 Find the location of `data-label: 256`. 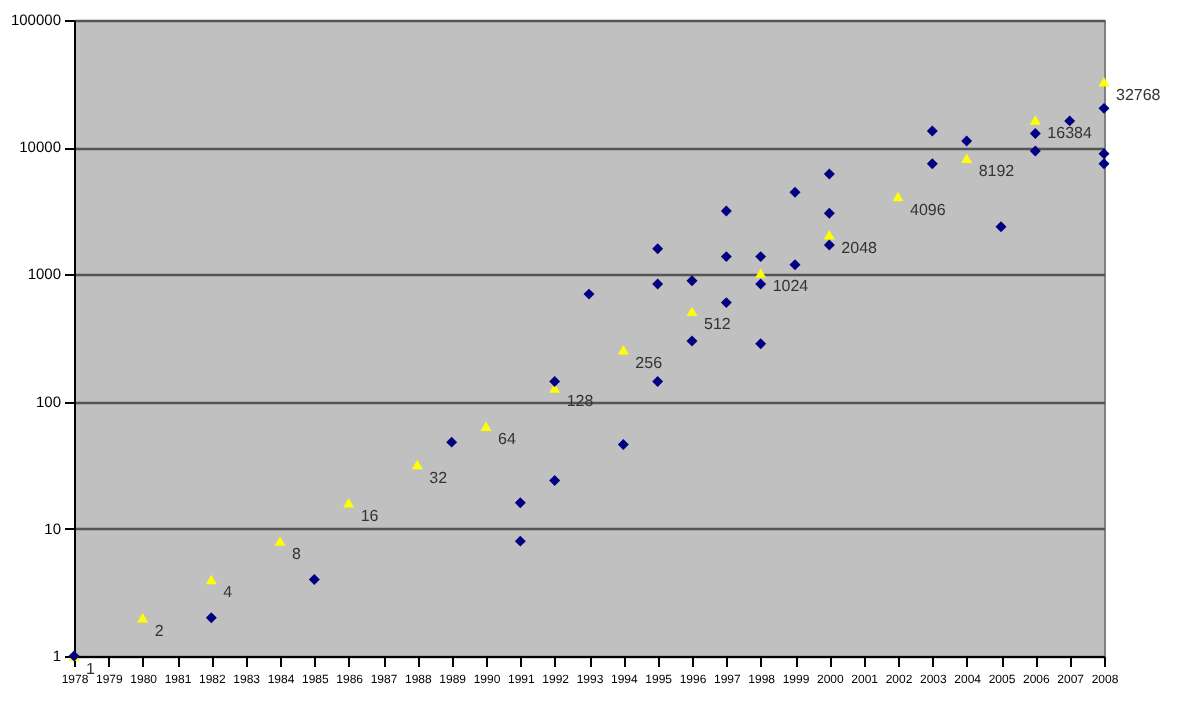

data-label: 256 is located at coordinates (649, 362).